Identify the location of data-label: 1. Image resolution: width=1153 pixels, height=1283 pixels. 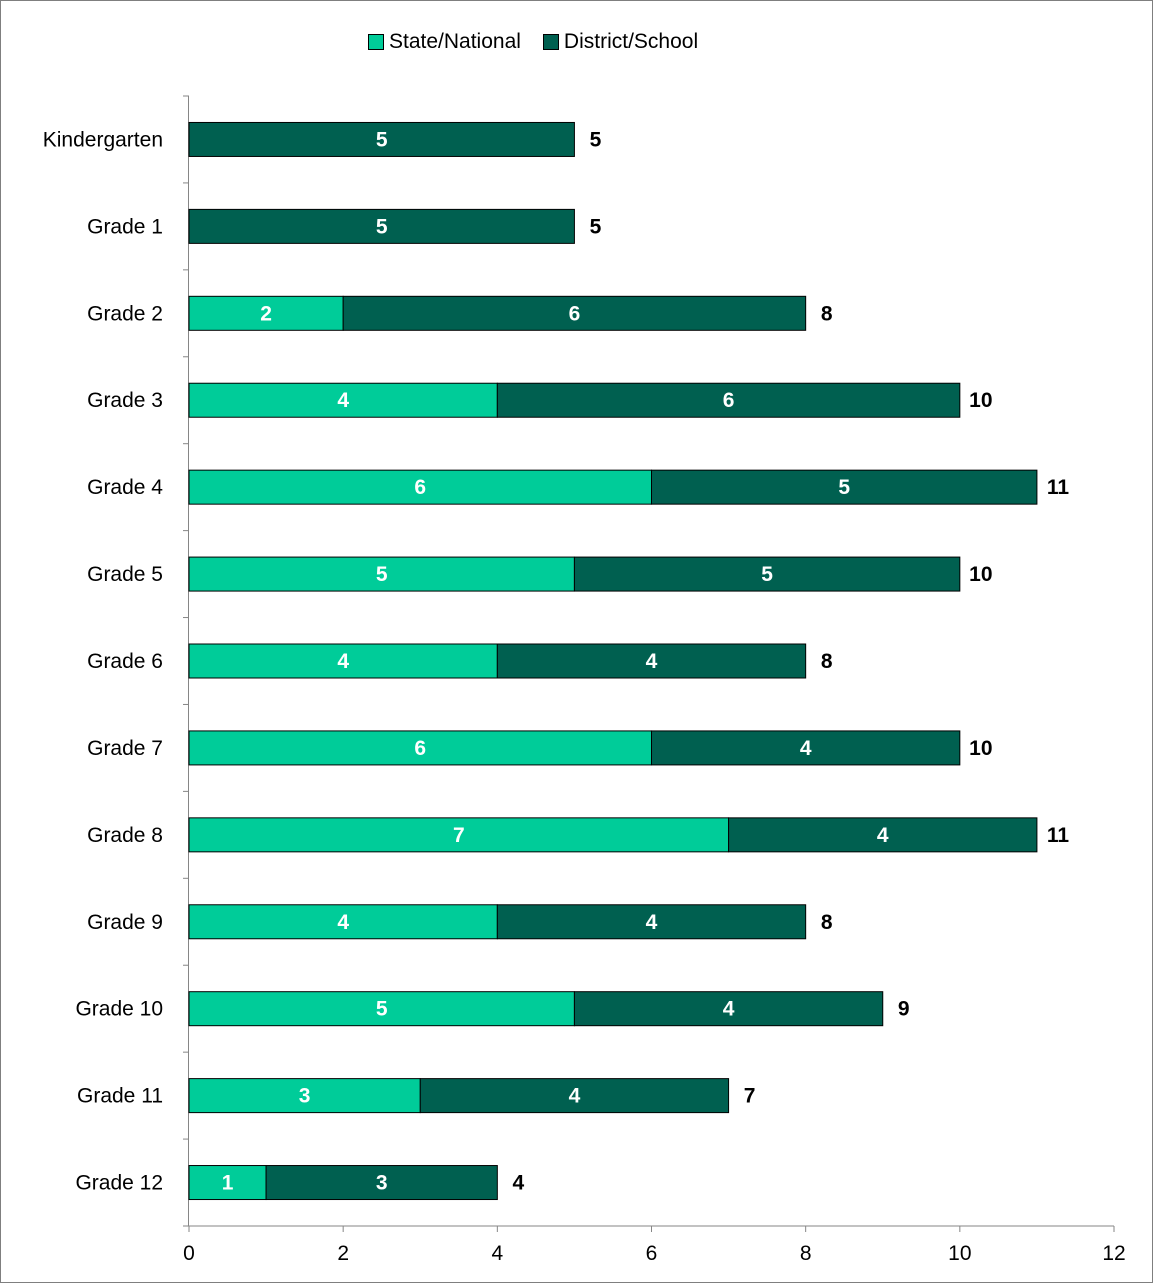
(228, 1183).